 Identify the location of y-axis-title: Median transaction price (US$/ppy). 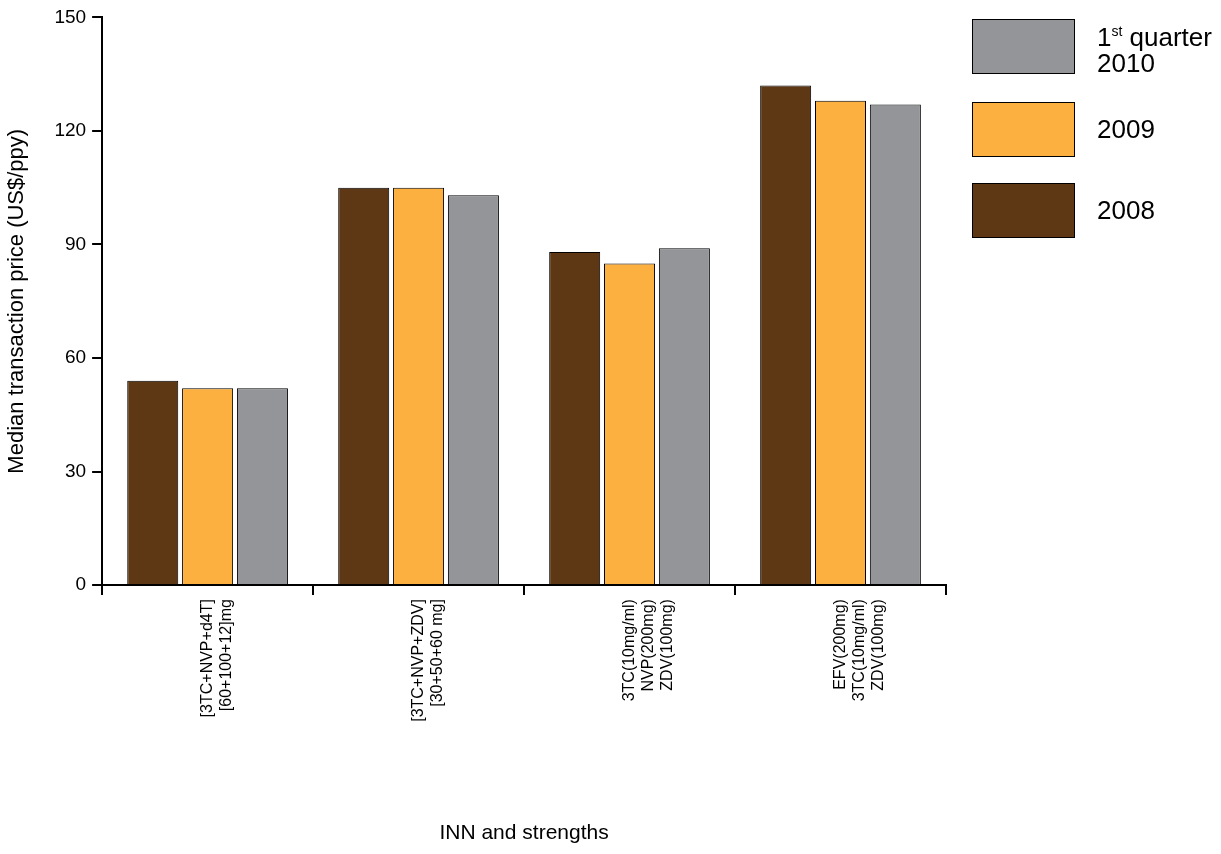
(16, 301).